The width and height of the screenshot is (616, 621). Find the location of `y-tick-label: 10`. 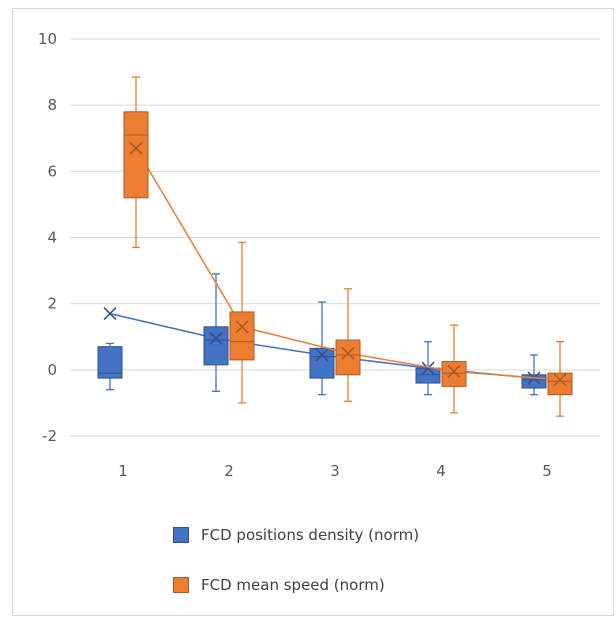

y-tick-label: 10 is located at coordinates (47, 39).